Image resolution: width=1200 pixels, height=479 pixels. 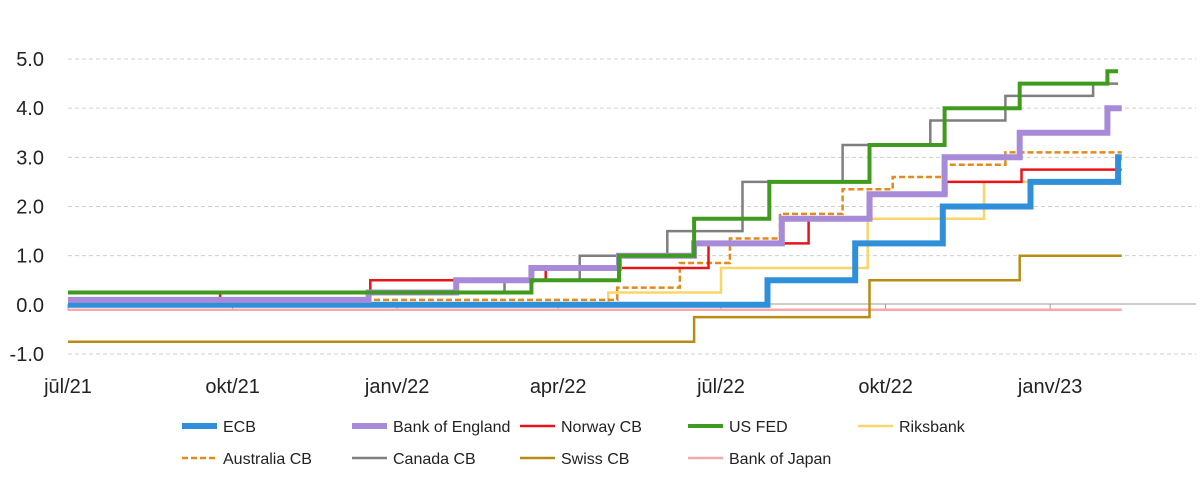 I want to click on legend-label: Riksbank, so click(x=932, y=427).